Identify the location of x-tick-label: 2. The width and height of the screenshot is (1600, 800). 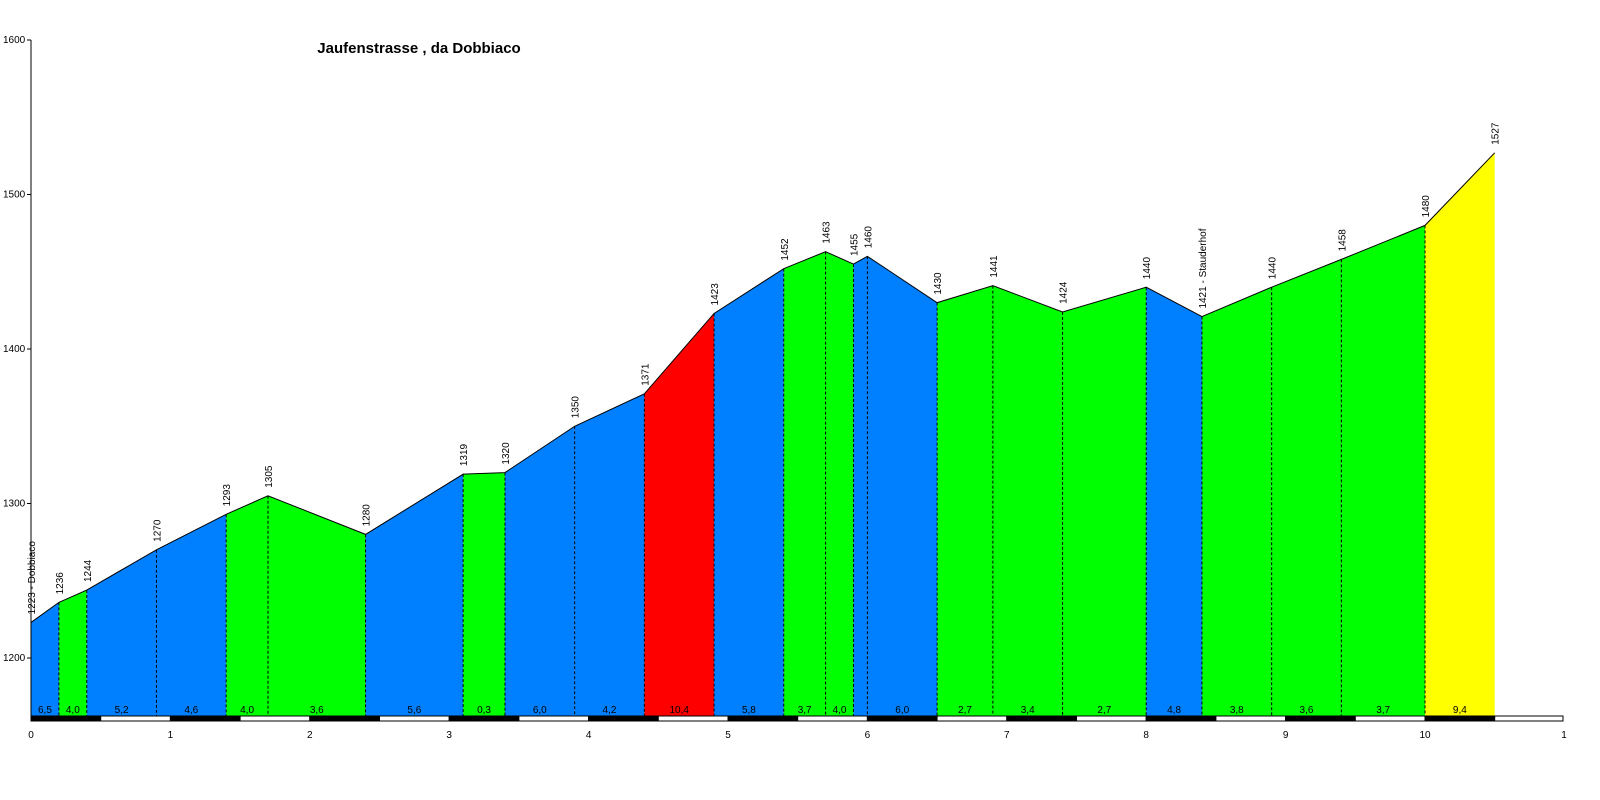
(310, 735).